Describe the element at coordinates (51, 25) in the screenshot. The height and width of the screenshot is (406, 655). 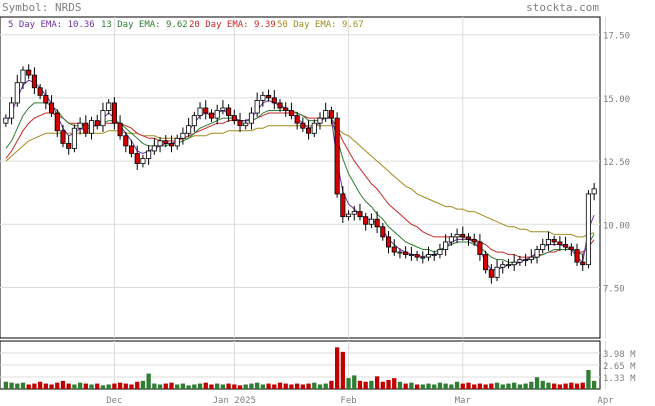
I see `legend-ema5: 5 Day EMA: 10.36` at that location.